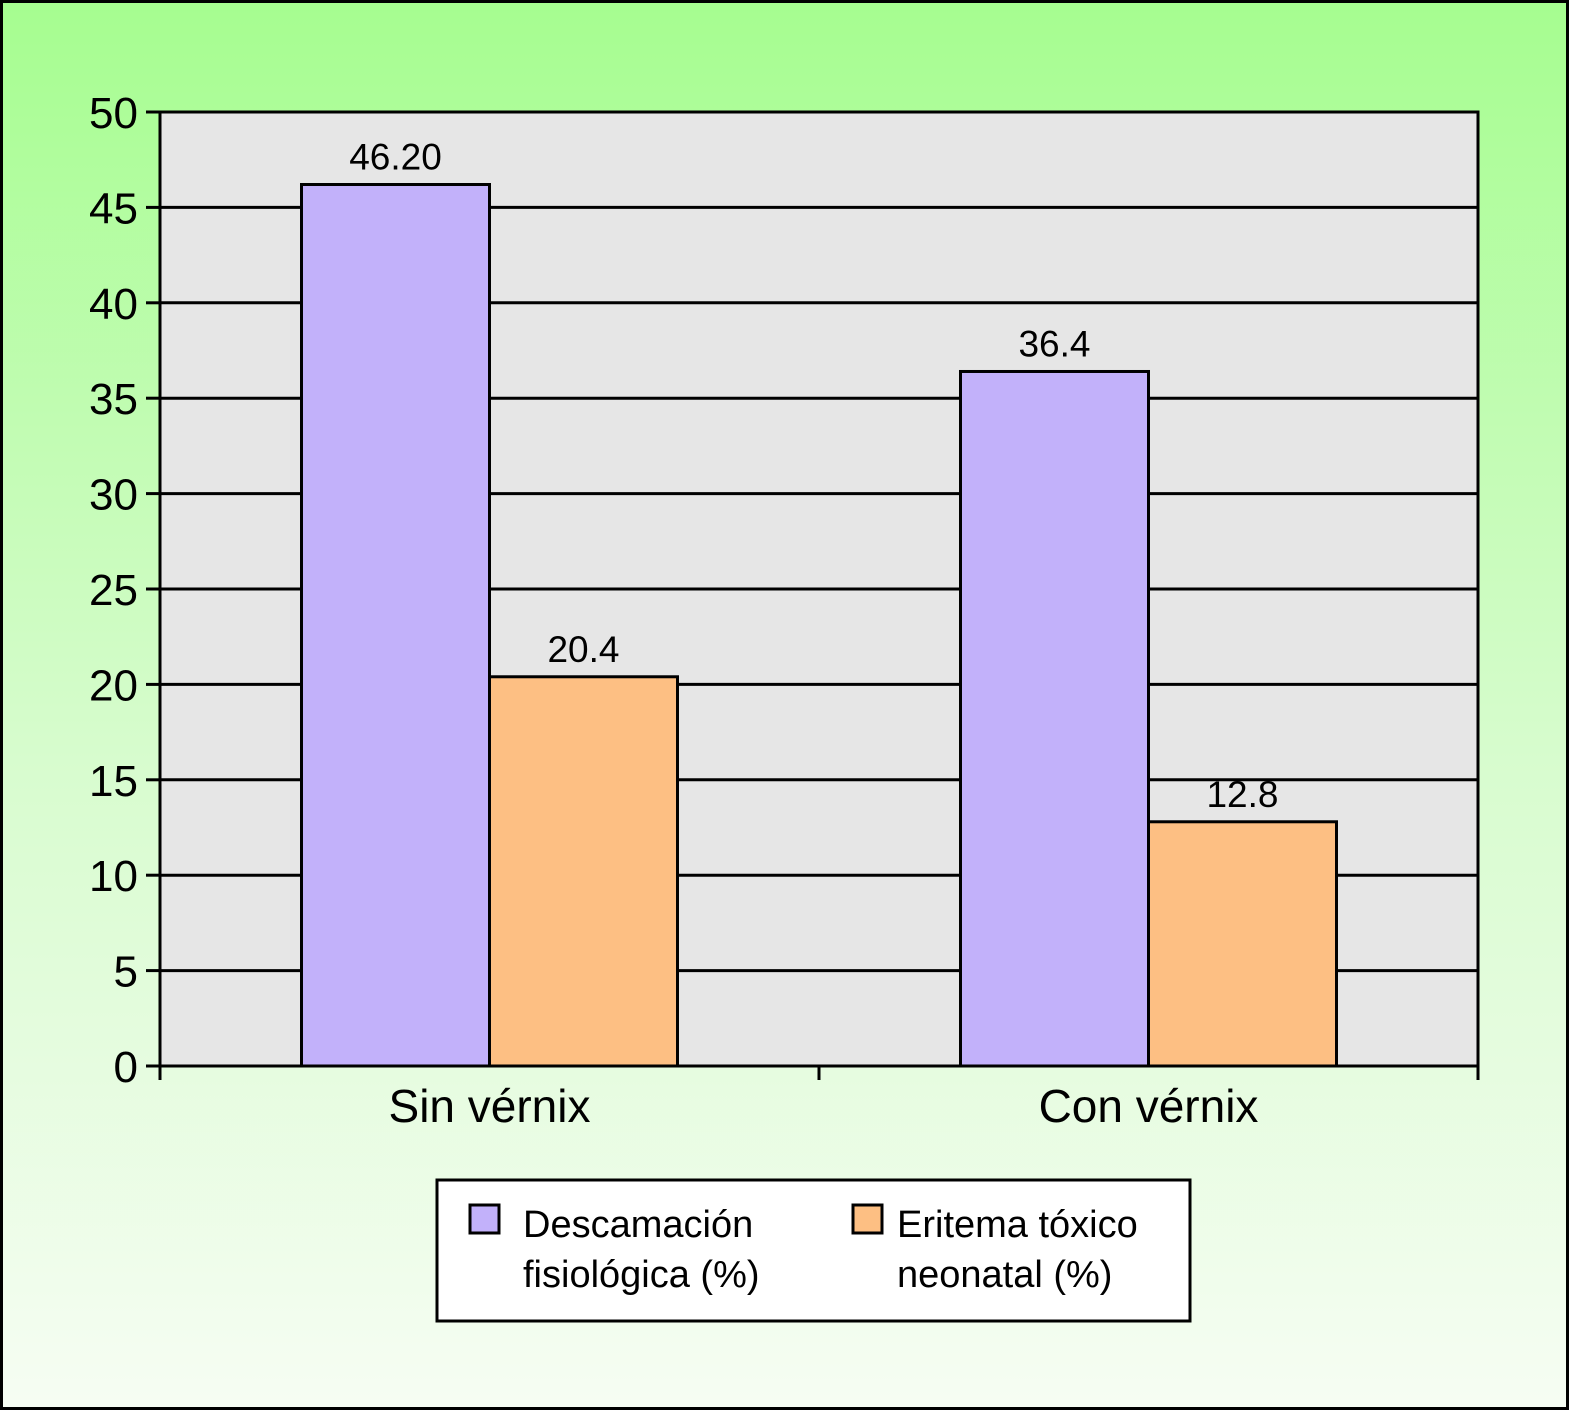 The image size is (1569, 1410). I want to click on y-tick-label-30: 30, so click(113, 495).